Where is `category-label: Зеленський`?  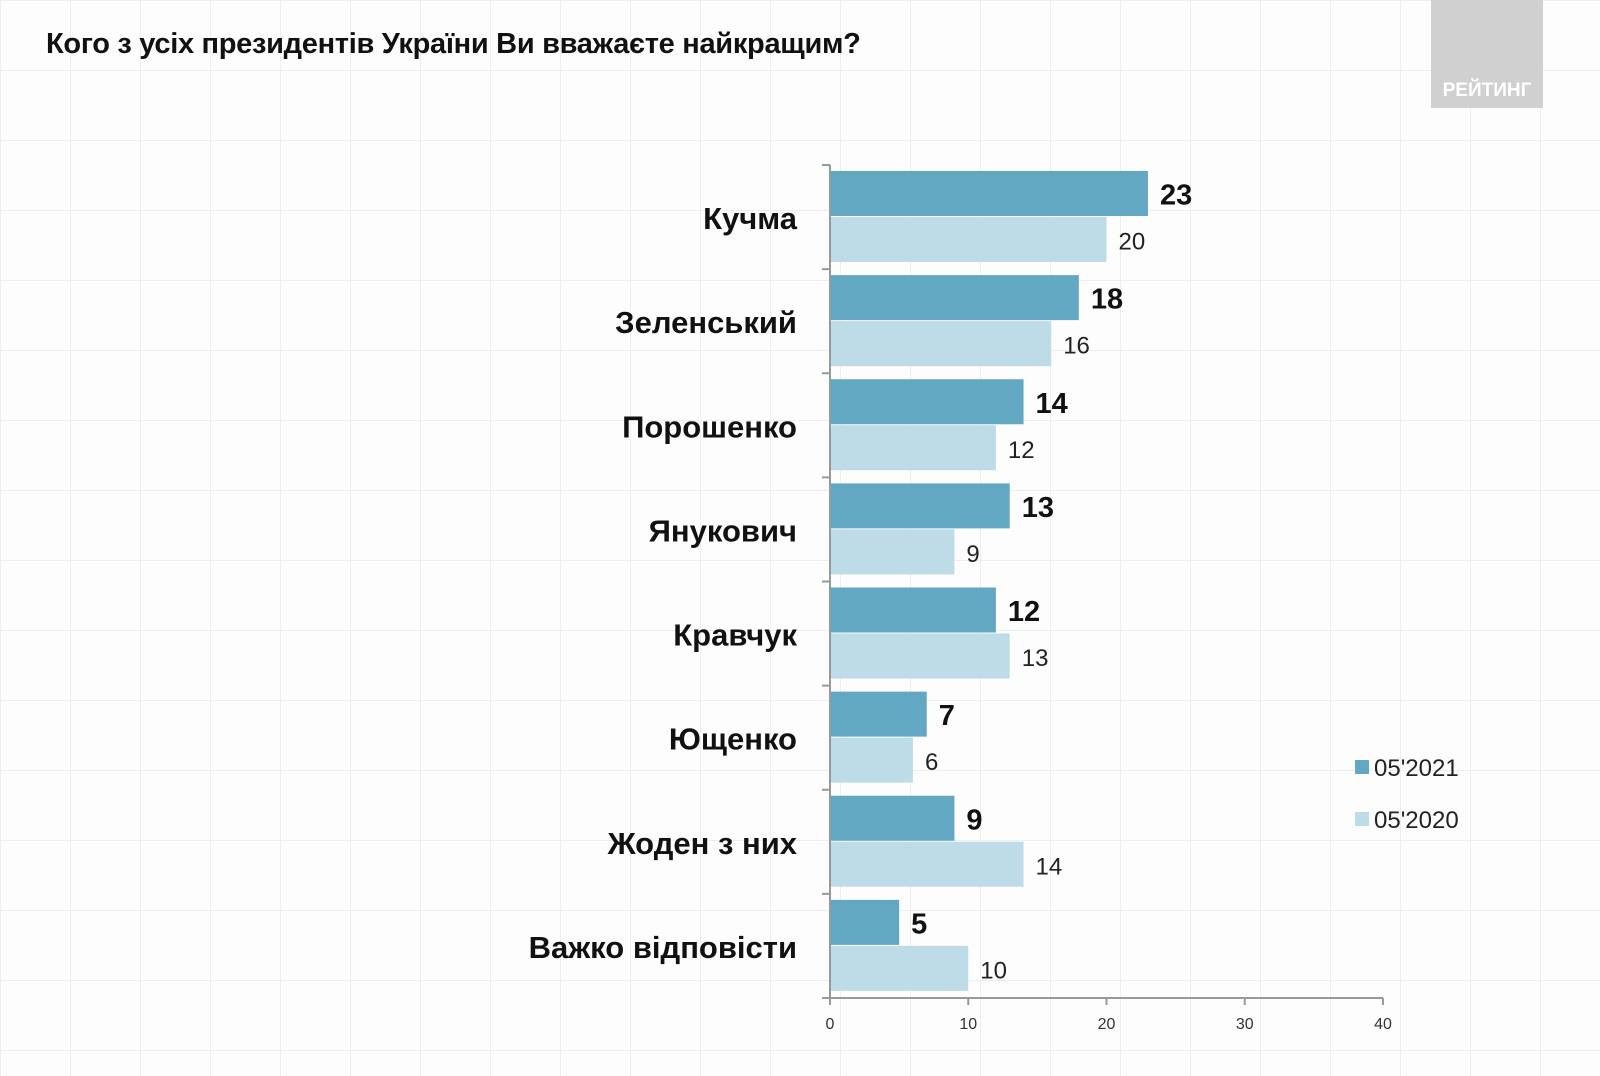 category-label: Зеленський is located at coordinates (706, 322).